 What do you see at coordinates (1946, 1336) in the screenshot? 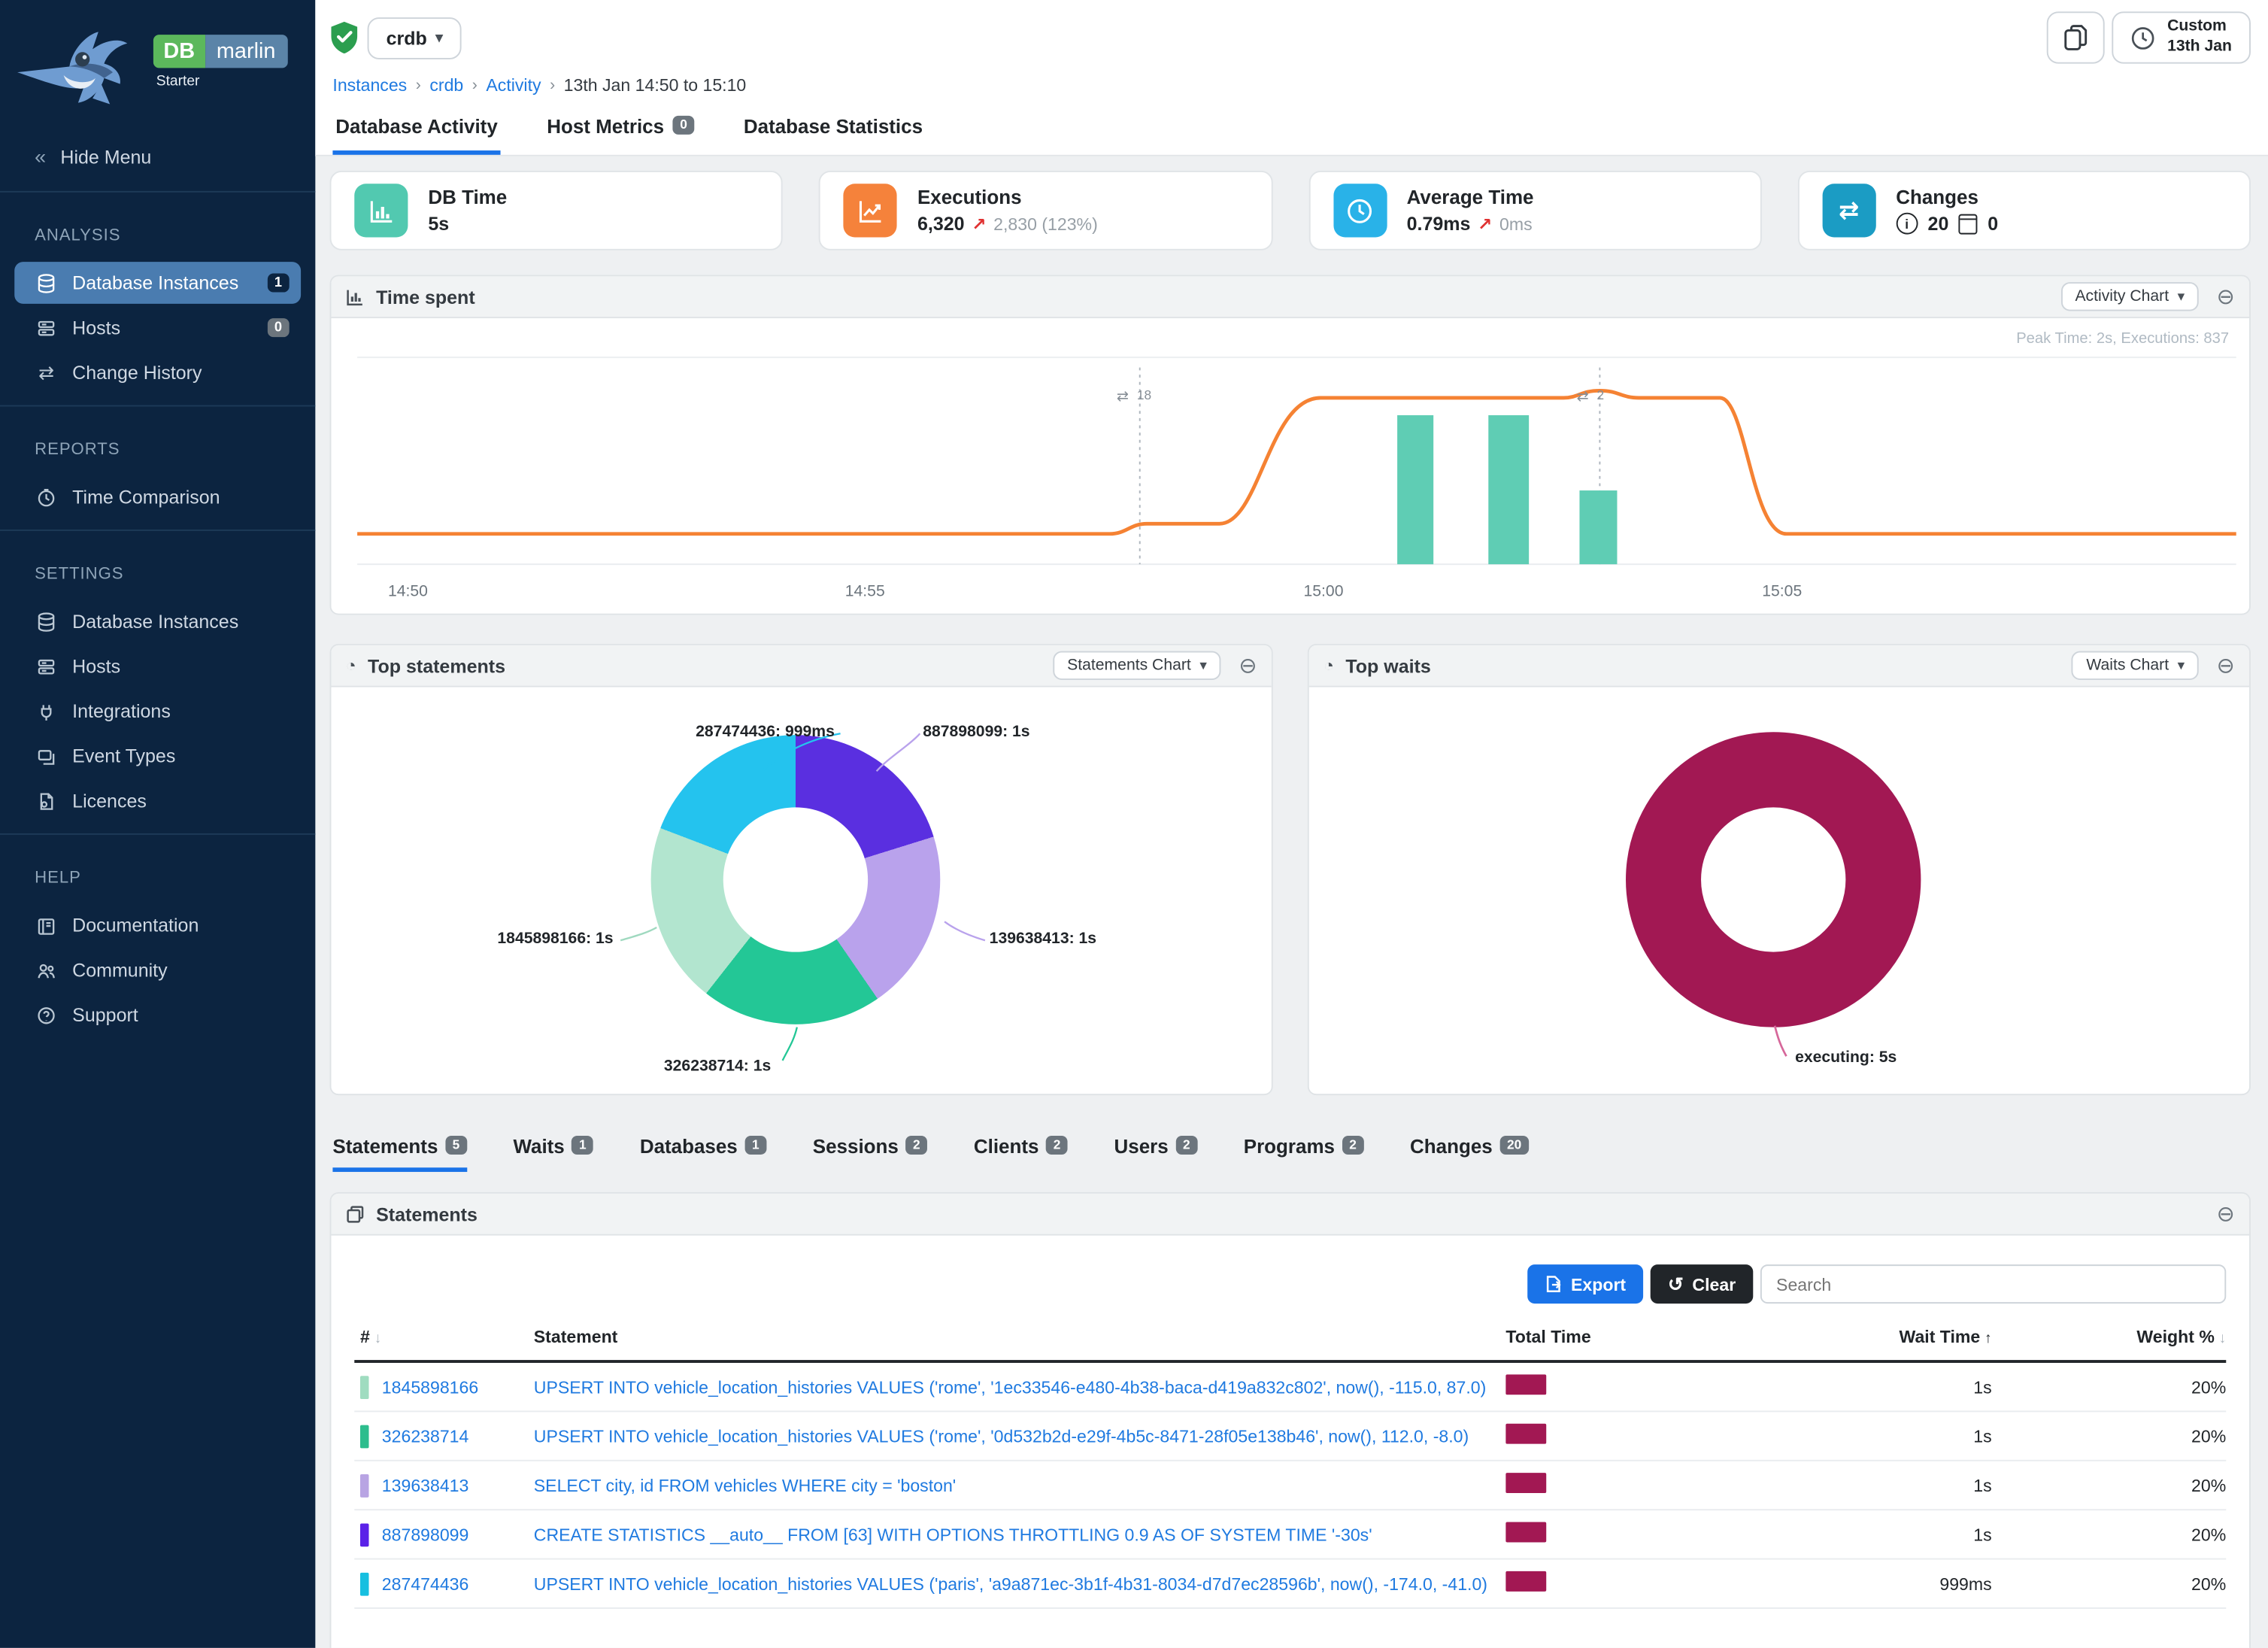
I see `column-header-wait-time: Wait Time ↑` at bounding box center [1946, 1336].